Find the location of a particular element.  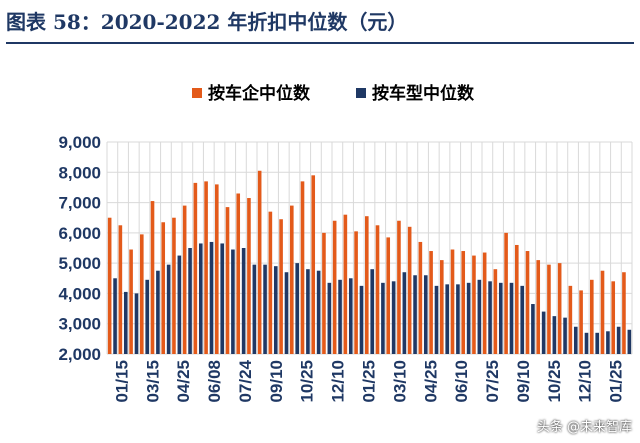

y-tick-label: 9,000 is located at coordinates (79, 142).